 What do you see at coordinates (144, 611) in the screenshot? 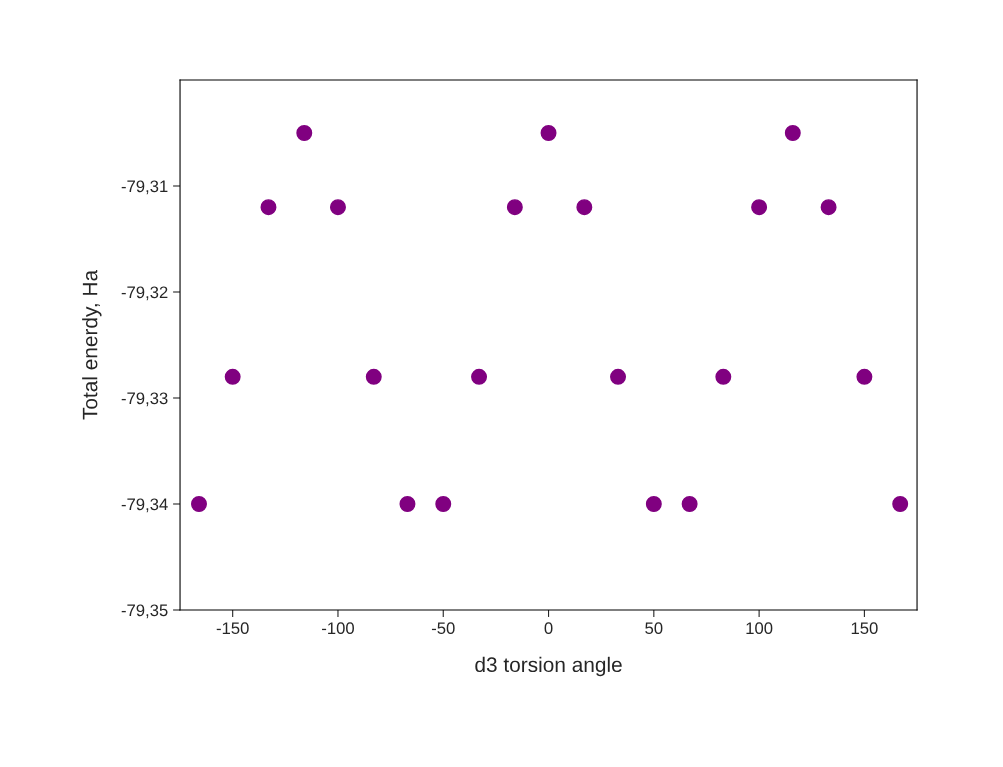
I see `y-tick-label: -79,35` at bounding box center [144, 611].